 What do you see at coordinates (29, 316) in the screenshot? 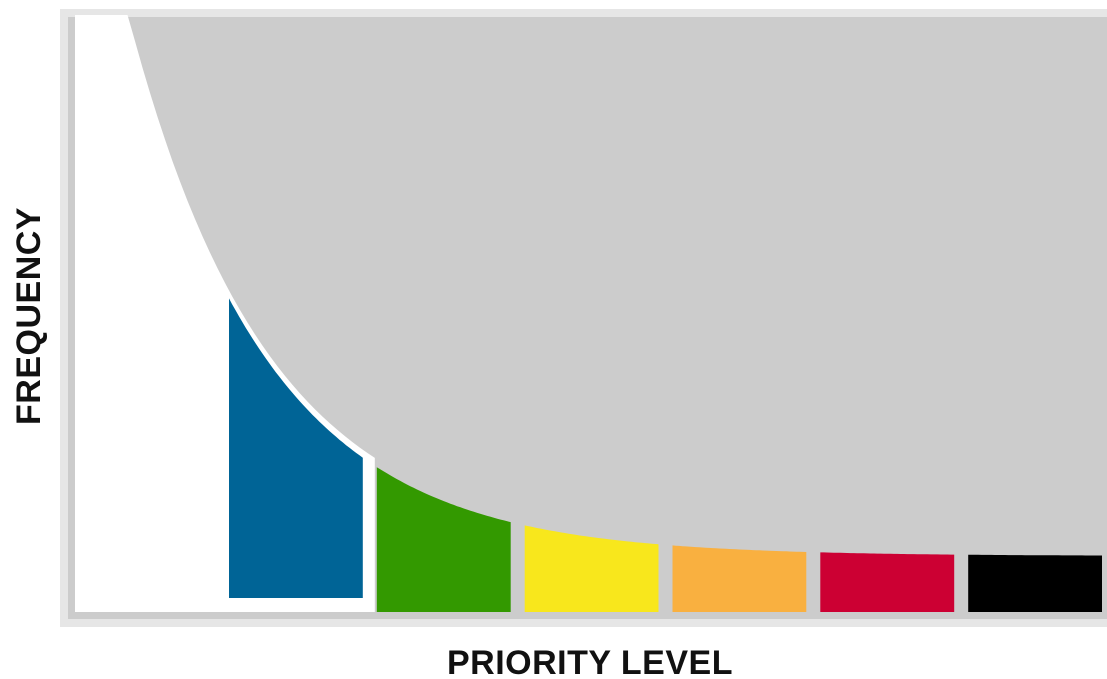
I see `y-axis-title: FREQUENCY` at bounding box center [29, 316].